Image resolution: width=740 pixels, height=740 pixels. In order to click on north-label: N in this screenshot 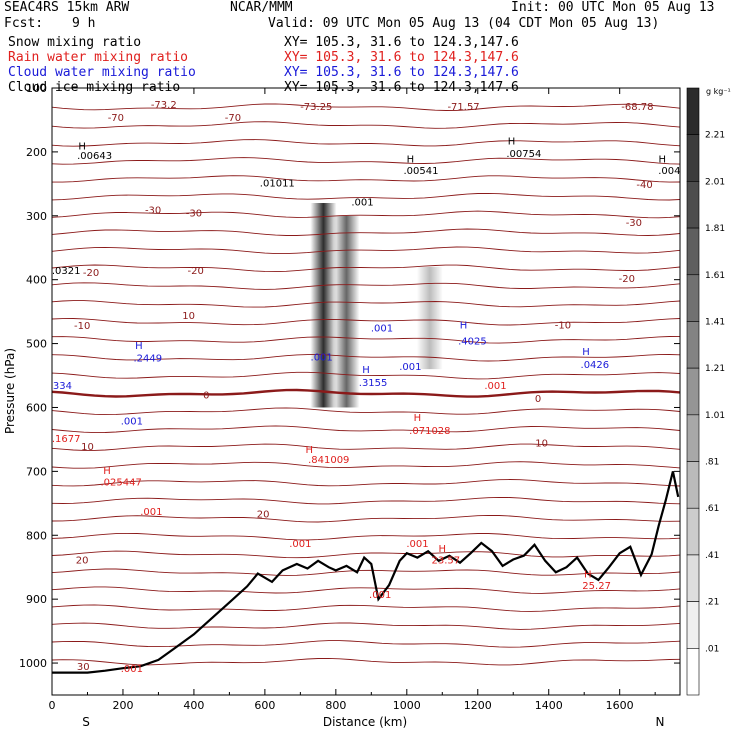, I will do `click(660, 722)`.